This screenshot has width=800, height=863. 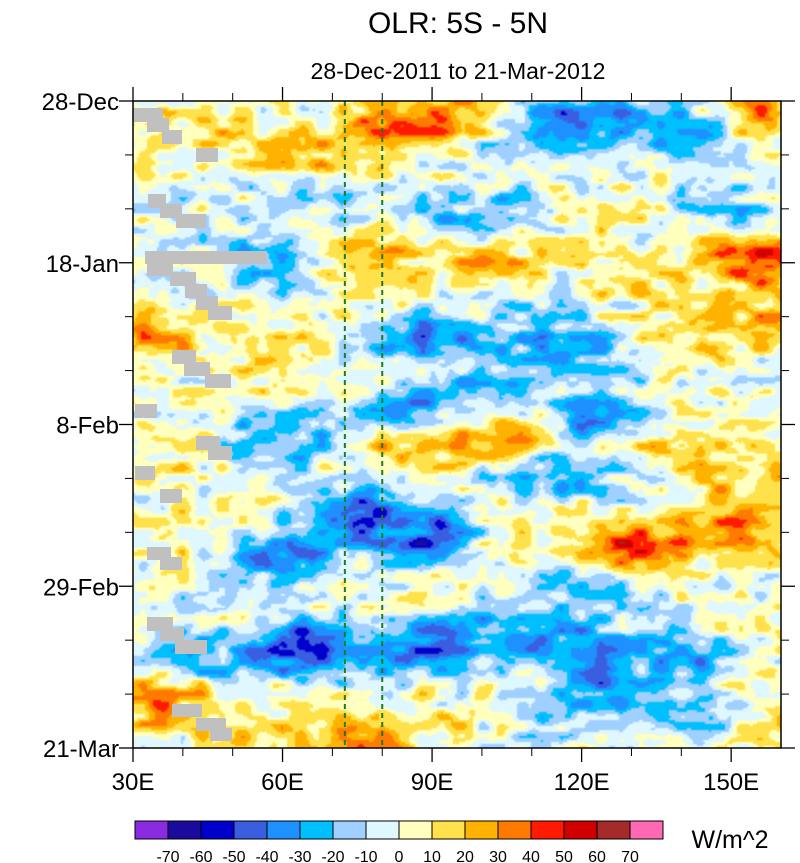 I want to click on colorbar-label: 30, so click(x=498, y=856).